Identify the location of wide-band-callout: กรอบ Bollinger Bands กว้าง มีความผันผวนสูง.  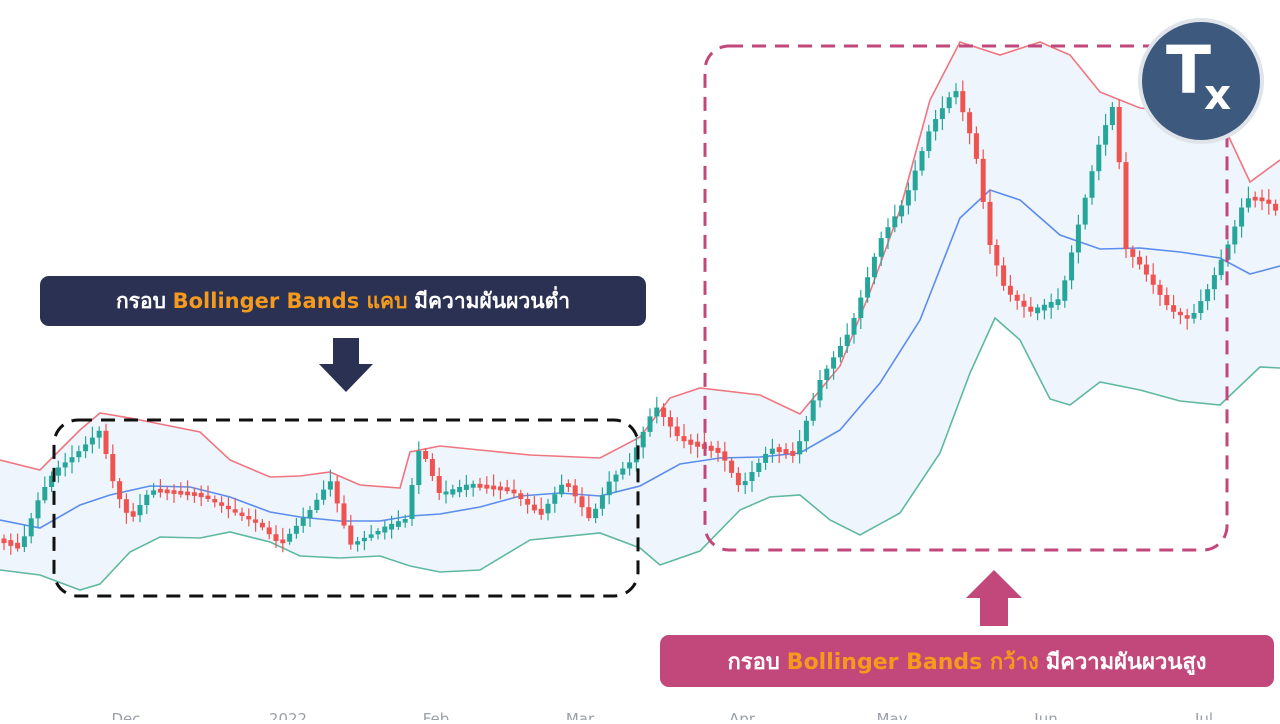
(967, 661).